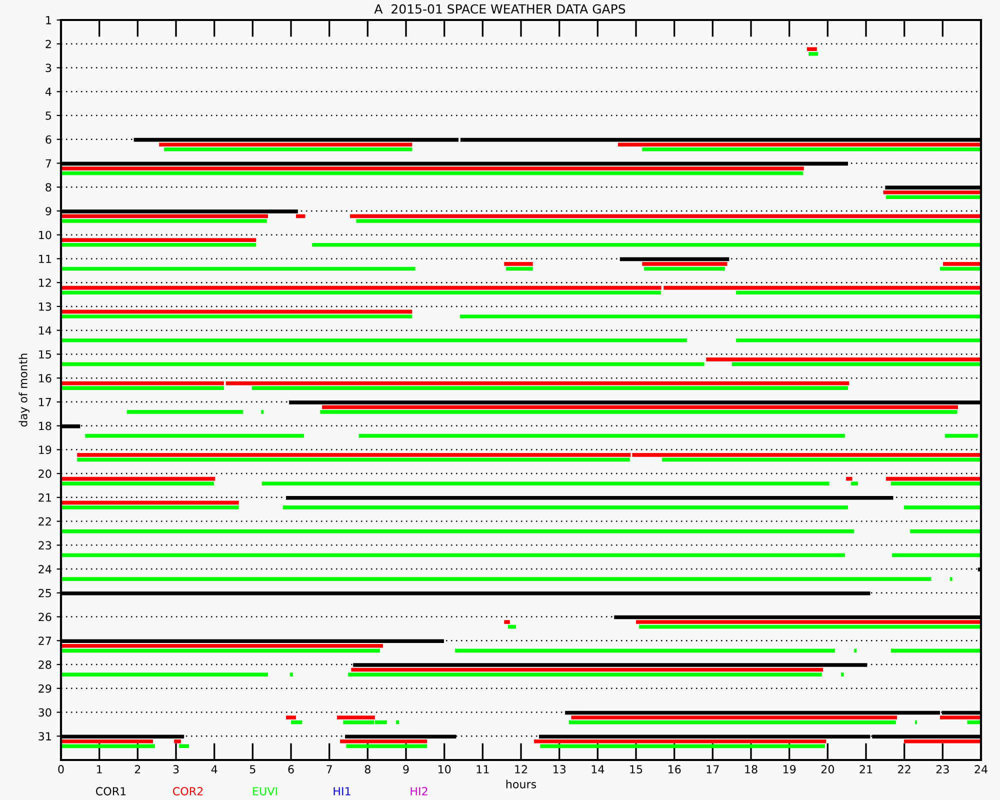  Describe the element at coordinates (45, 258) in the screenshot. I see `y-tick-label: 11` at that location.